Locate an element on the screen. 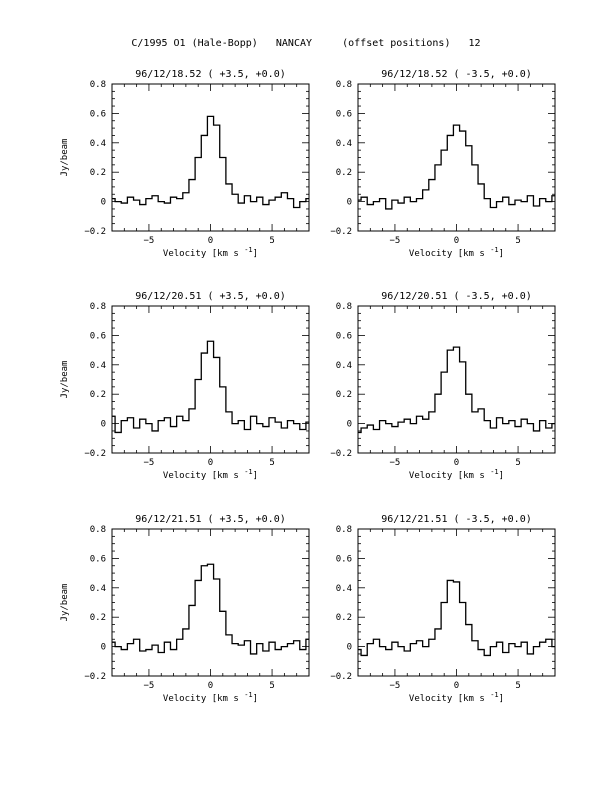  panel-title: 96/12/21.51 ( -3.5, +0.0) is located at coordinates (456, 519).